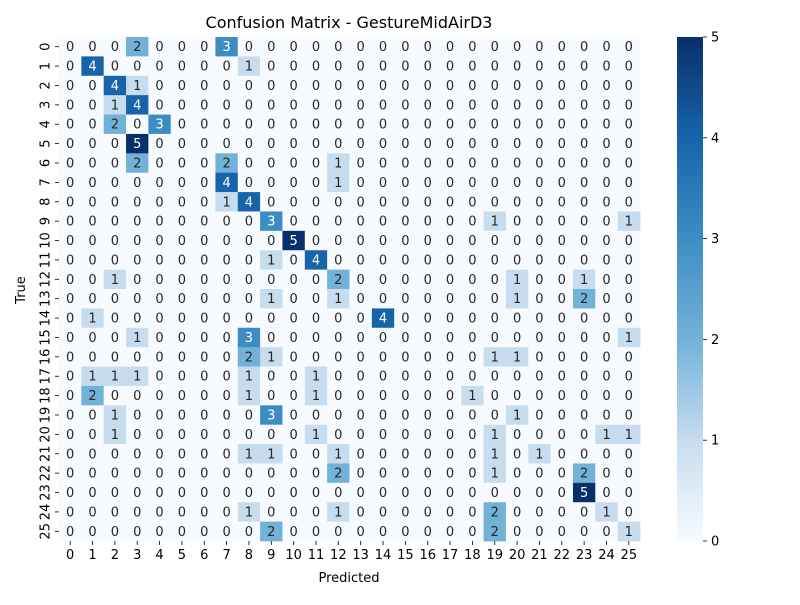  Describe the element at coordinates (46, 279) in the screenshot. I see `y-tick-label: 12` at that location.